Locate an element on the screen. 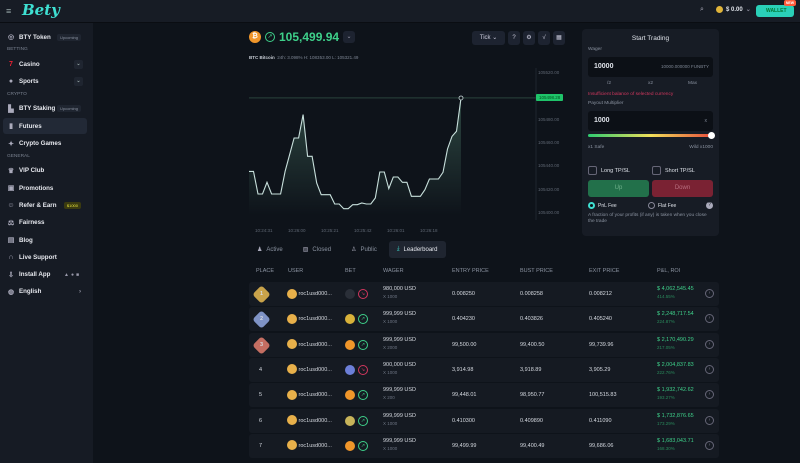  trend-up-icon: ↗ is located at coordinates (363, 319).